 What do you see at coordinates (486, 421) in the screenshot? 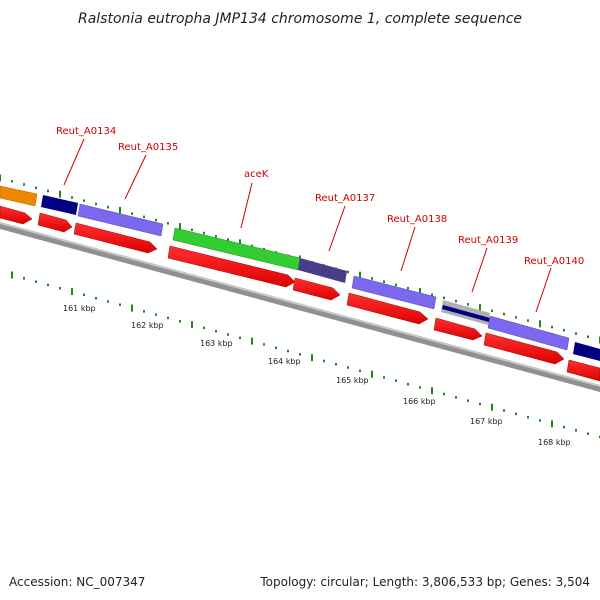
I see `kbp-label: 167 kbp` at bounding box center [486, 421].